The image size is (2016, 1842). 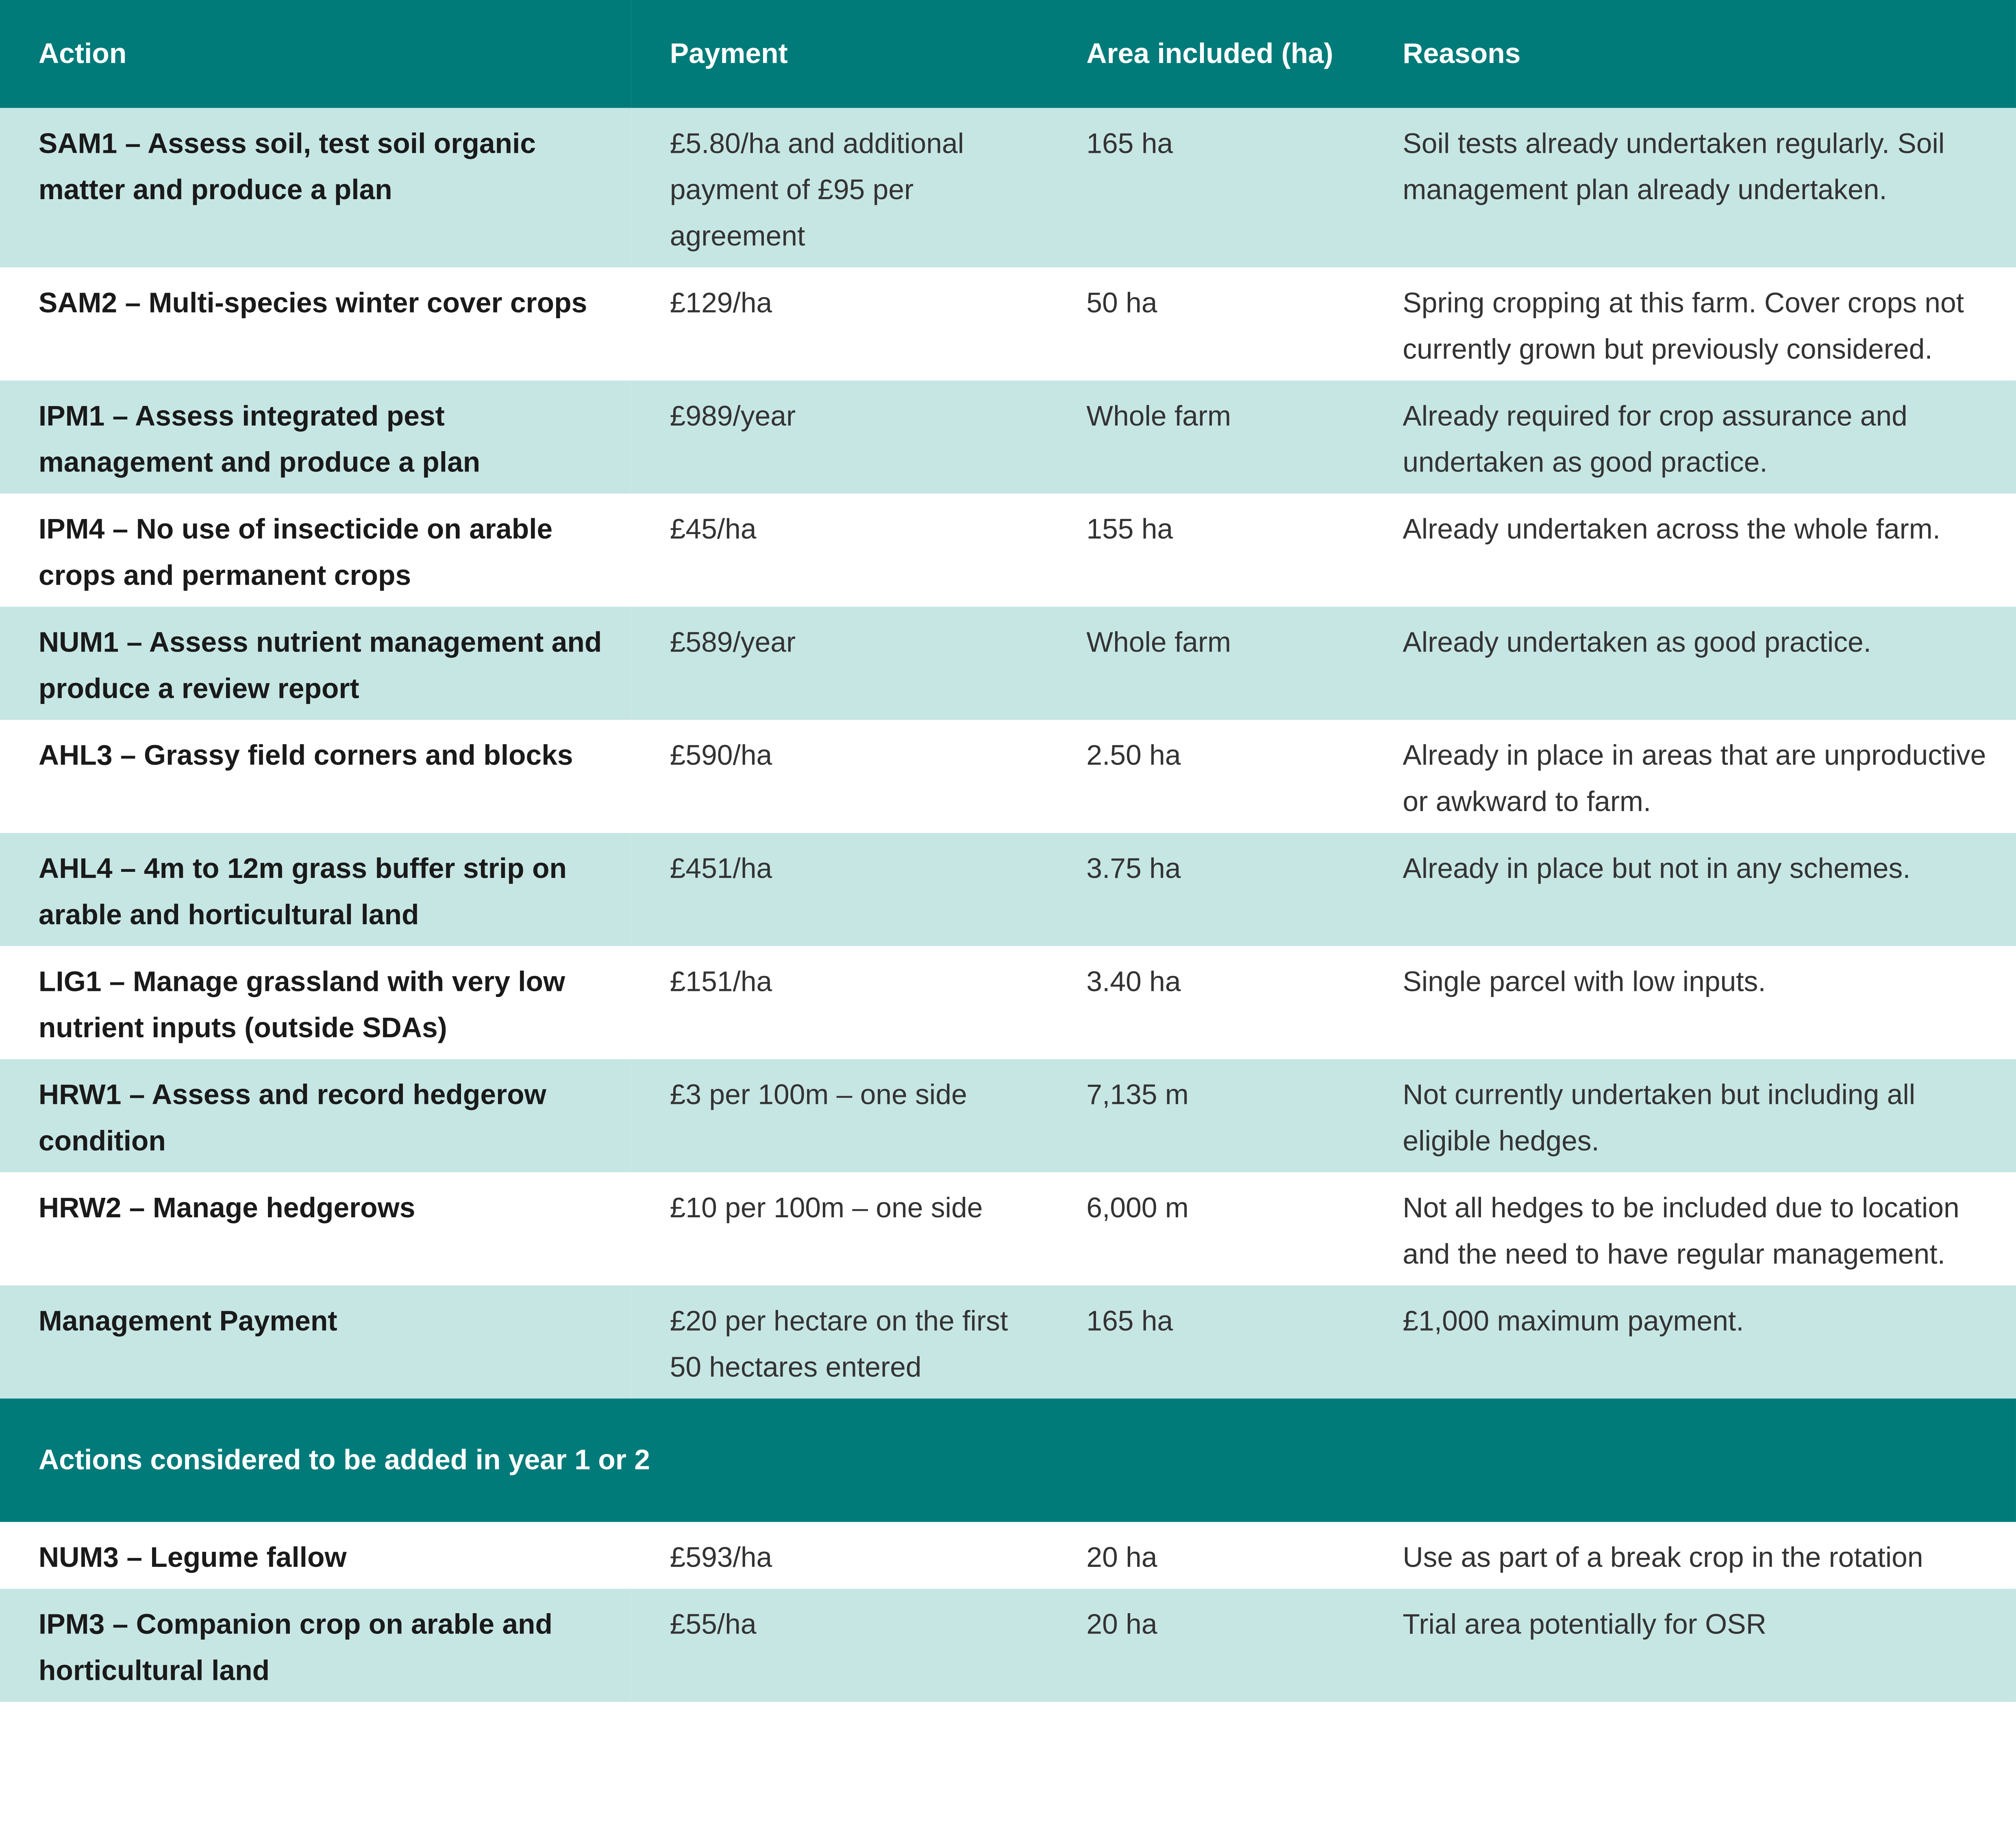 What do you see at coordinates (1690, 1645) in the screenshot?
I see `reasons-cell: Trial area potentially for OSR` at bounding box center [1690, 1645].